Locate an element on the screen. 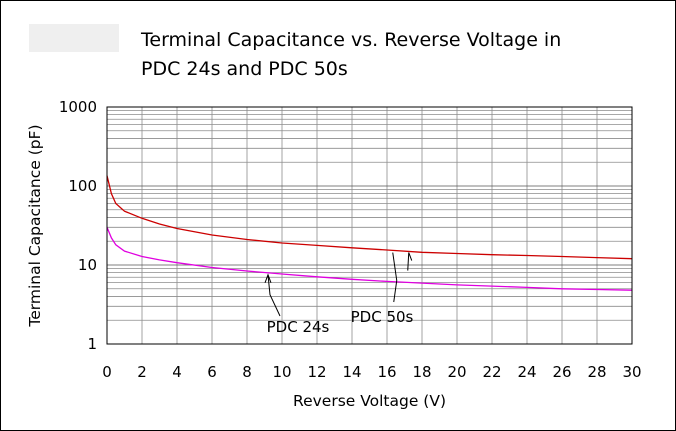  y-tick-label: 100 is located at coordinates (82, 186).